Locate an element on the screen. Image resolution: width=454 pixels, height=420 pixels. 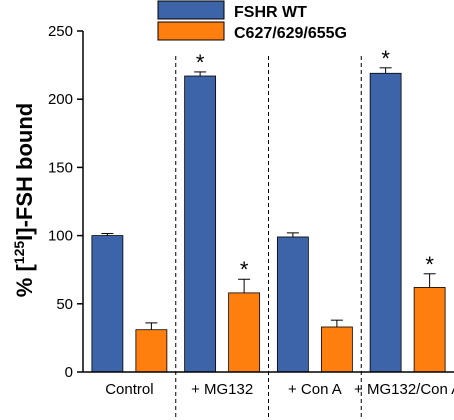
y-tick-label: 100 is located at coordinates (60, 236).